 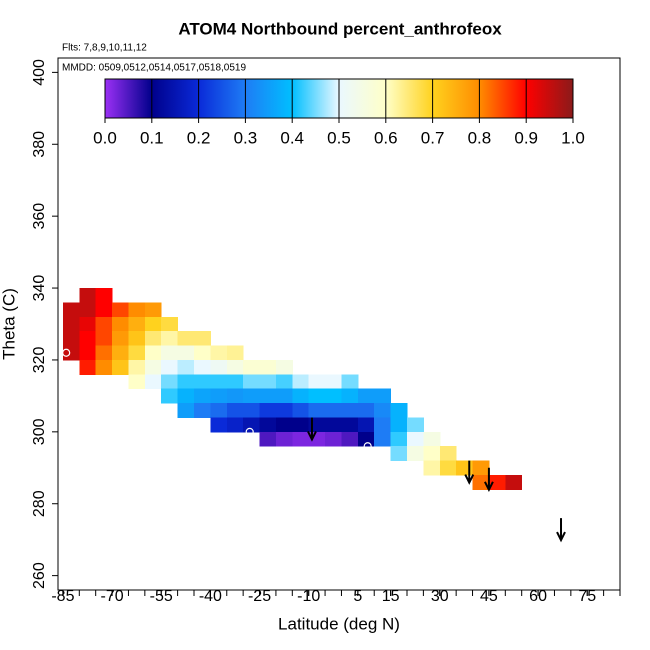 What do you see at coordinates (105, 137) in the screenshot?
I see `colorbar-tick-label: 0.0` at bounding box center [105, 137].